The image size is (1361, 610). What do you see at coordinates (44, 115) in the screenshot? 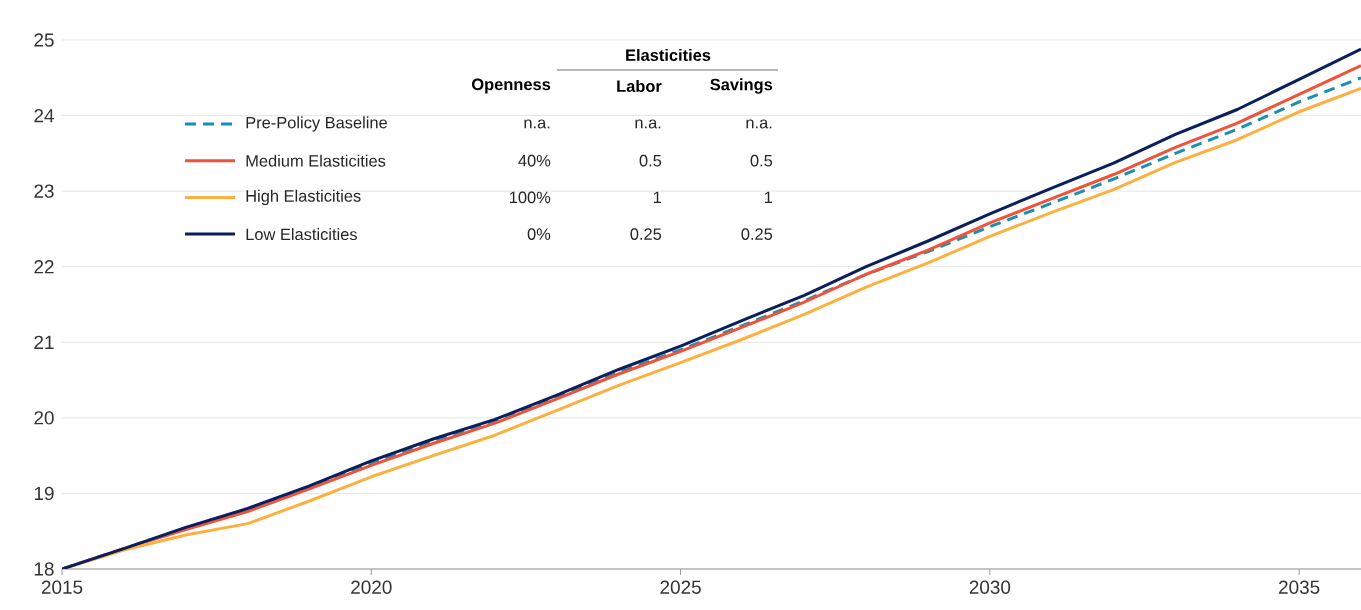
I see `y-tick-label: 24` at bounding box center [44, 115].